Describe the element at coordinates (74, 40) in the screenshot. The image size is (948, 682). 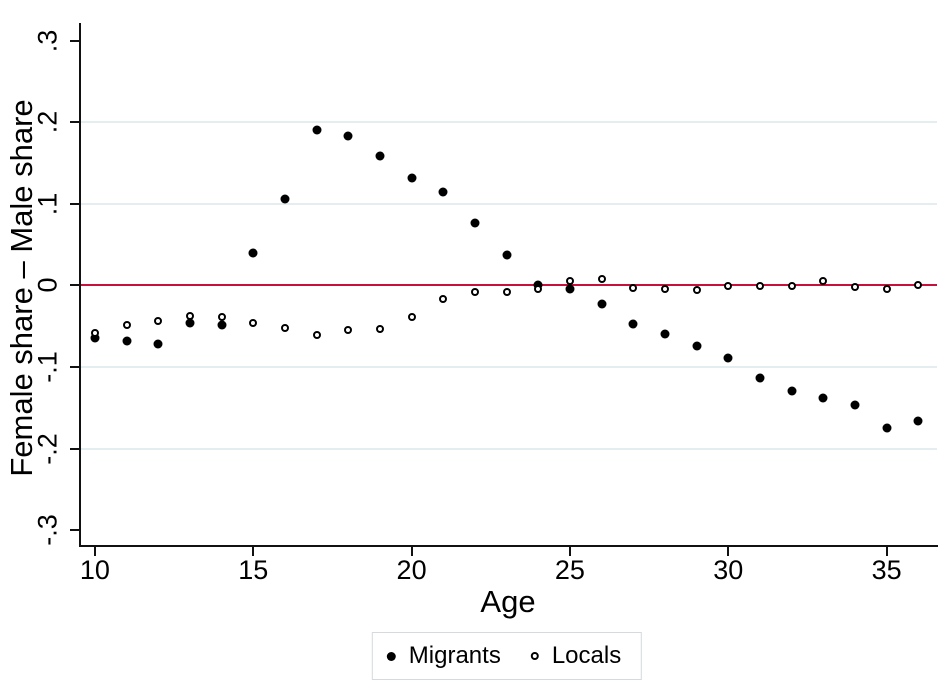
I see `y-tick-0.3` at that location.